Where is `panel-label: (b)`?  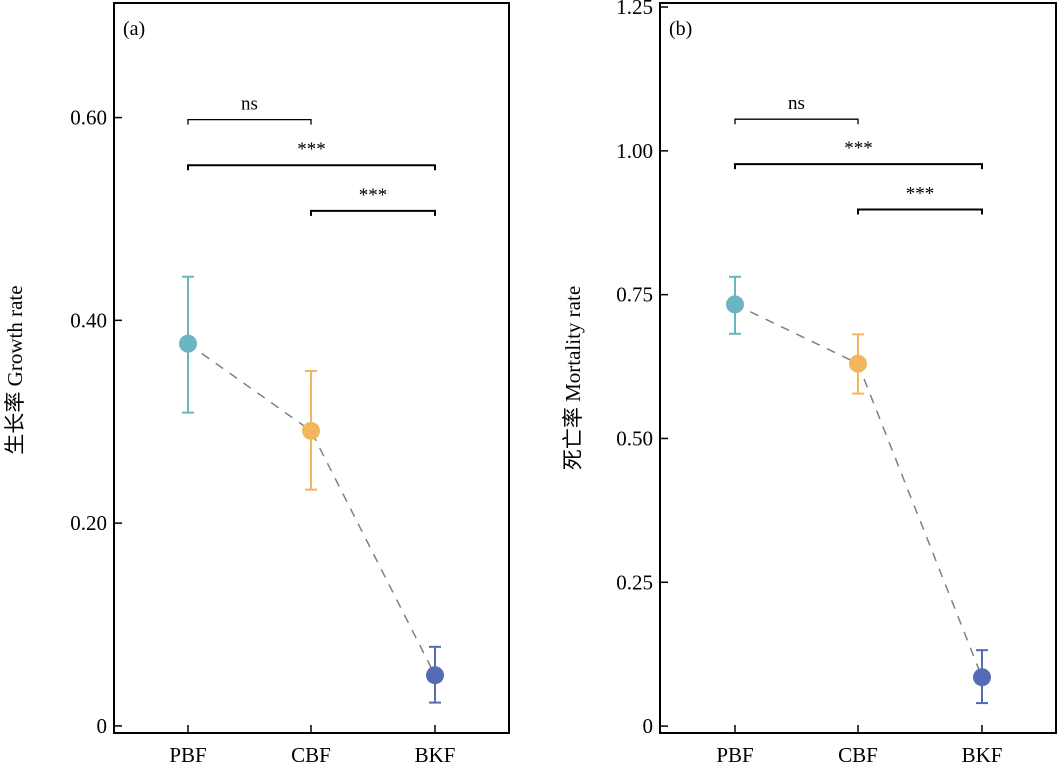 panel-label: (b) is located at coordinates (680, 29).